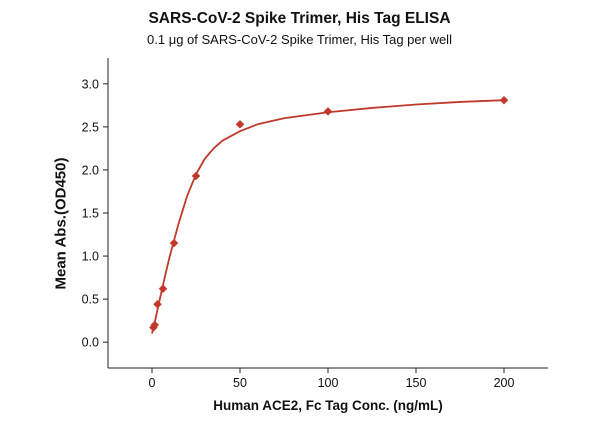 The height and width of the screenshot is (428, 599). I want to click on y-tick-label: 1.5, so click(90, 214).